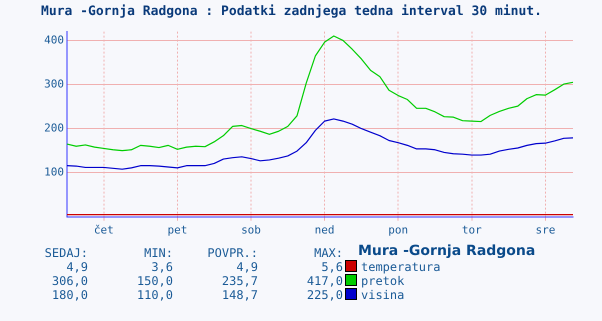 Image resolution: width=602 pixels, height=321 pixels. What do you see at coordinates (154, 281) in the screenshot?
I see `text: 150,0` at bounding box center [154, 281].